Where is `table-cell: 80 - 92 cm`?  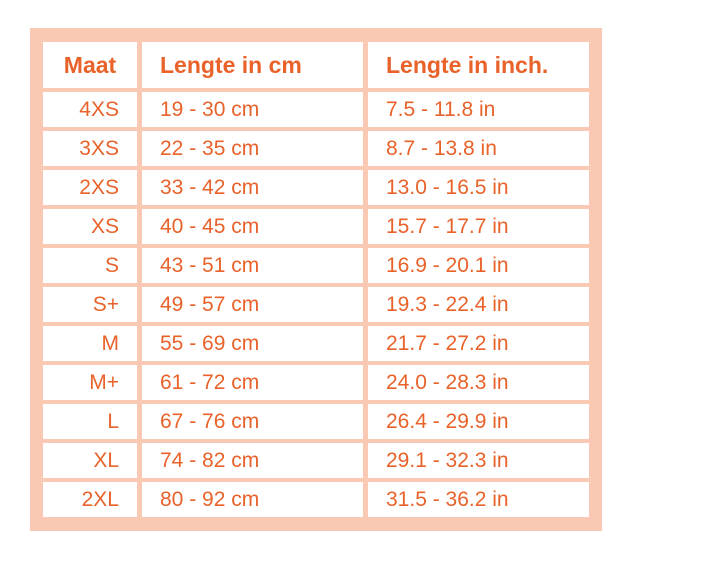
table-cell: 80 - 92 cm is located at coordinates (252, 499).